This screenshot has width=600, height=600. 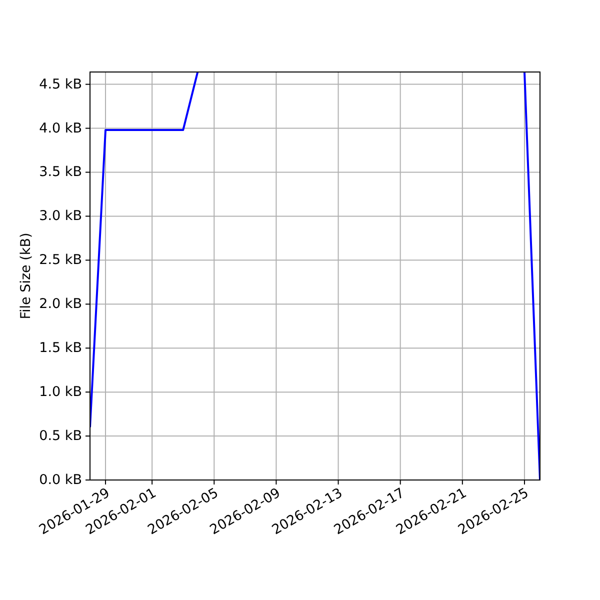 I want to click on y-tick-label: 4.0 kB, so click(x=60, y=128).